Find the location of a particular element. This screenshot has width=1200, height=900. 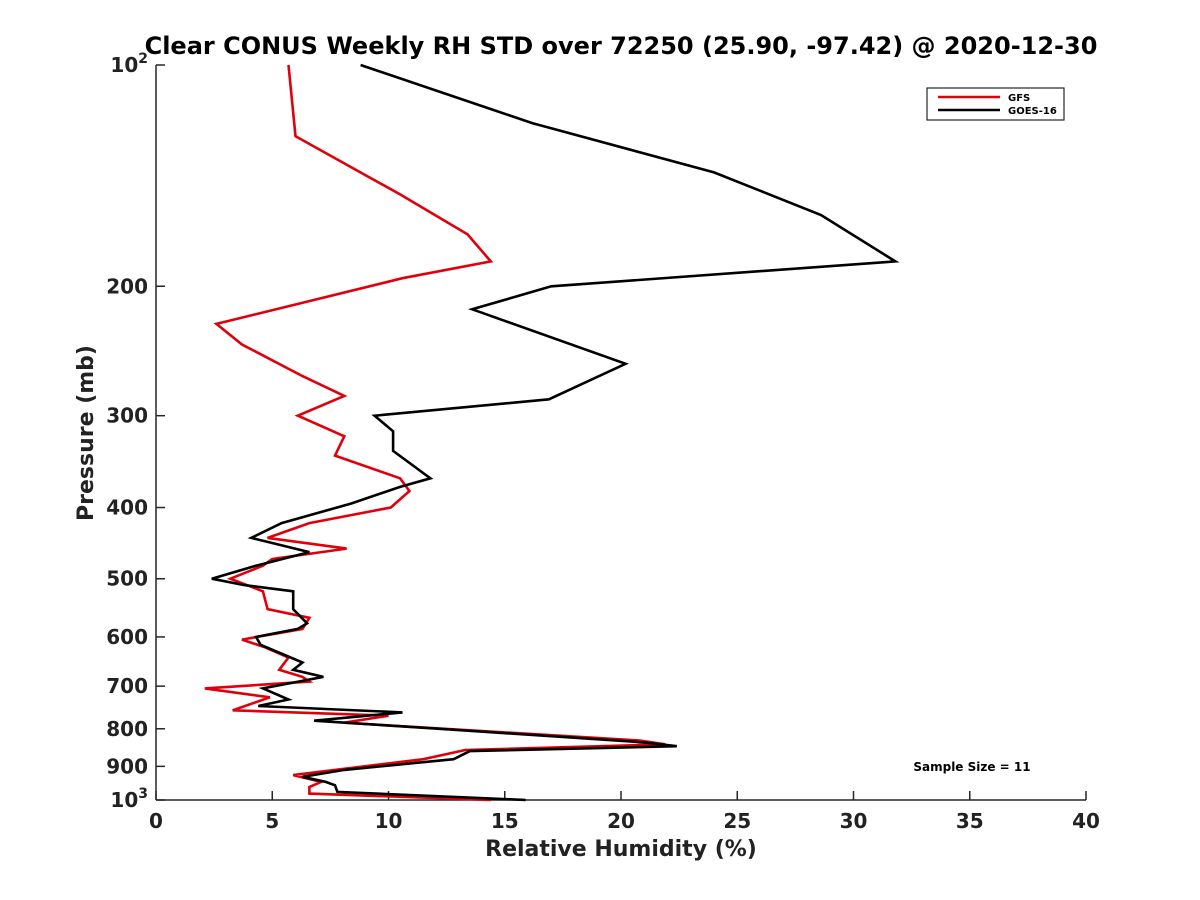

x-axis-ticks: 0 5 10 15 20 25 30 35 40 is located at coordinates (624, 812).